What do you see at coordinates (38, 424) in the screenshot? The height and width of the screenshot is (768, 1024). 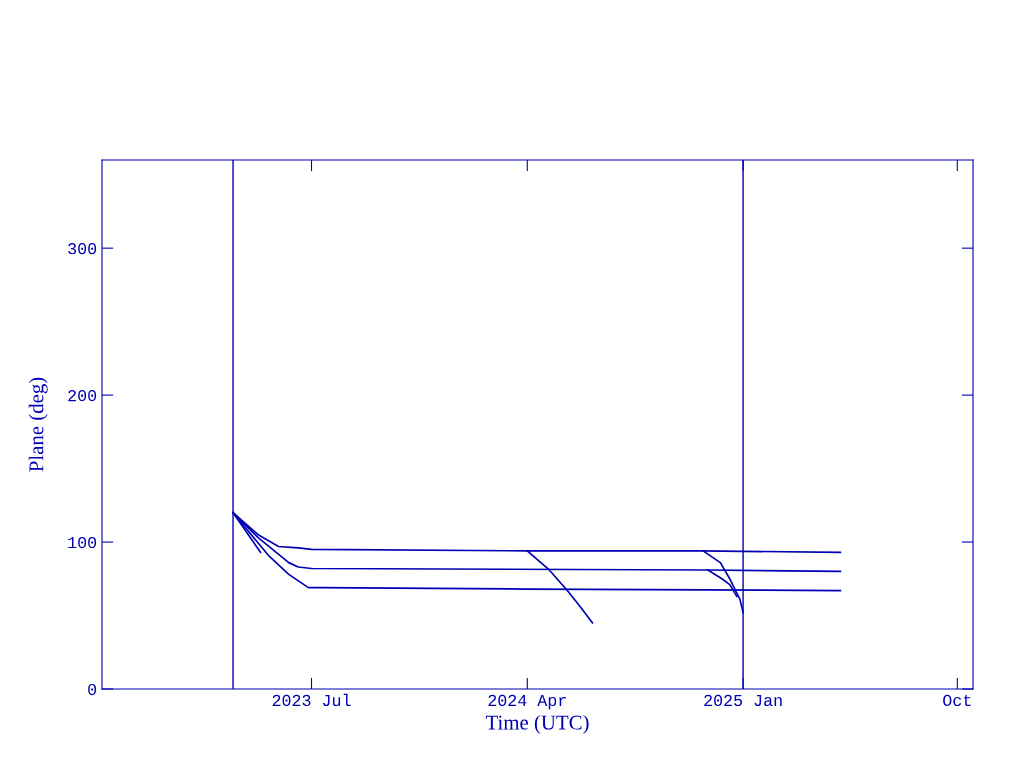 I see `y-axis-title: Plane (deg)` at bounding box center [38, 424].